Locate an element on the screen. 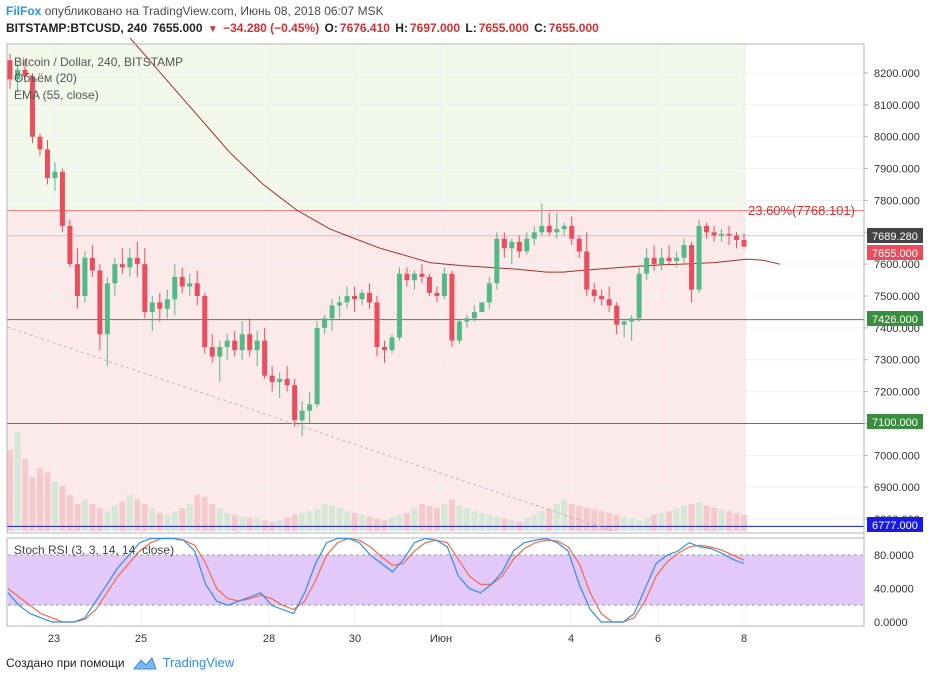  time-tick-label: 4 is located at coordinates (571, 639).